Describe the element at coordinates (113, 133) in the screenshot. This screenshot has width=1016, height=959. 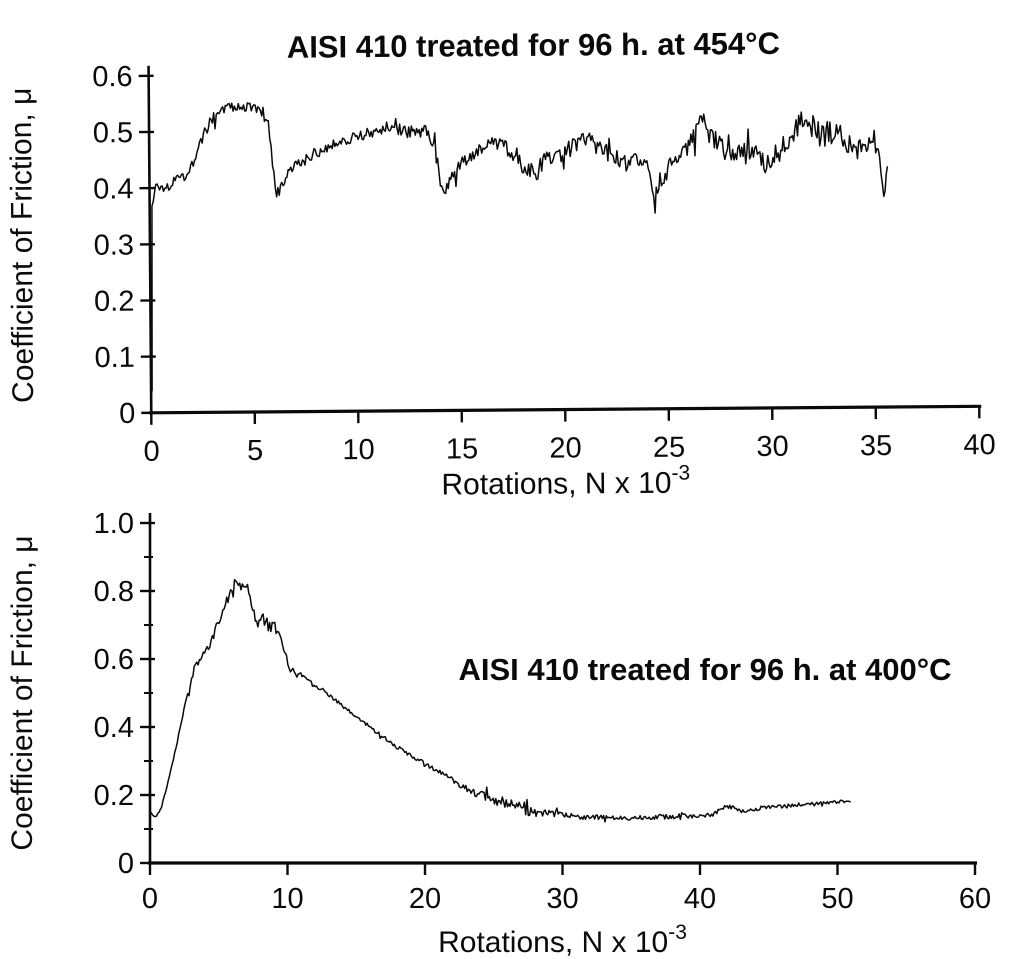
I see `y-tick-label: 0.5` at that location.